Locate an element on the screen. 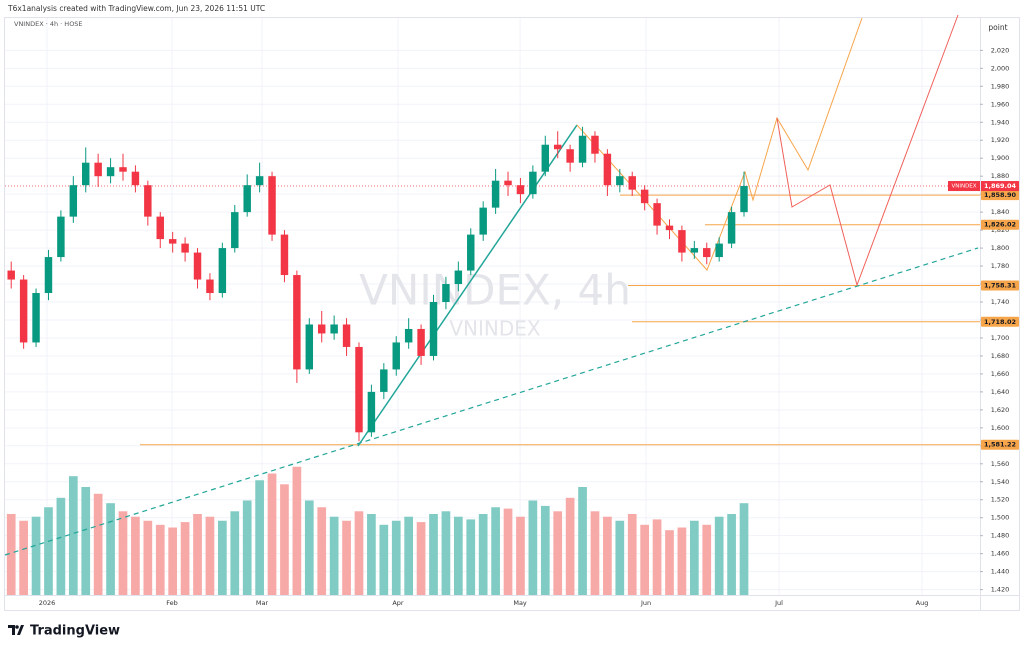  watermark: VNINDEX, 4h is located at coordinates (495, 290).